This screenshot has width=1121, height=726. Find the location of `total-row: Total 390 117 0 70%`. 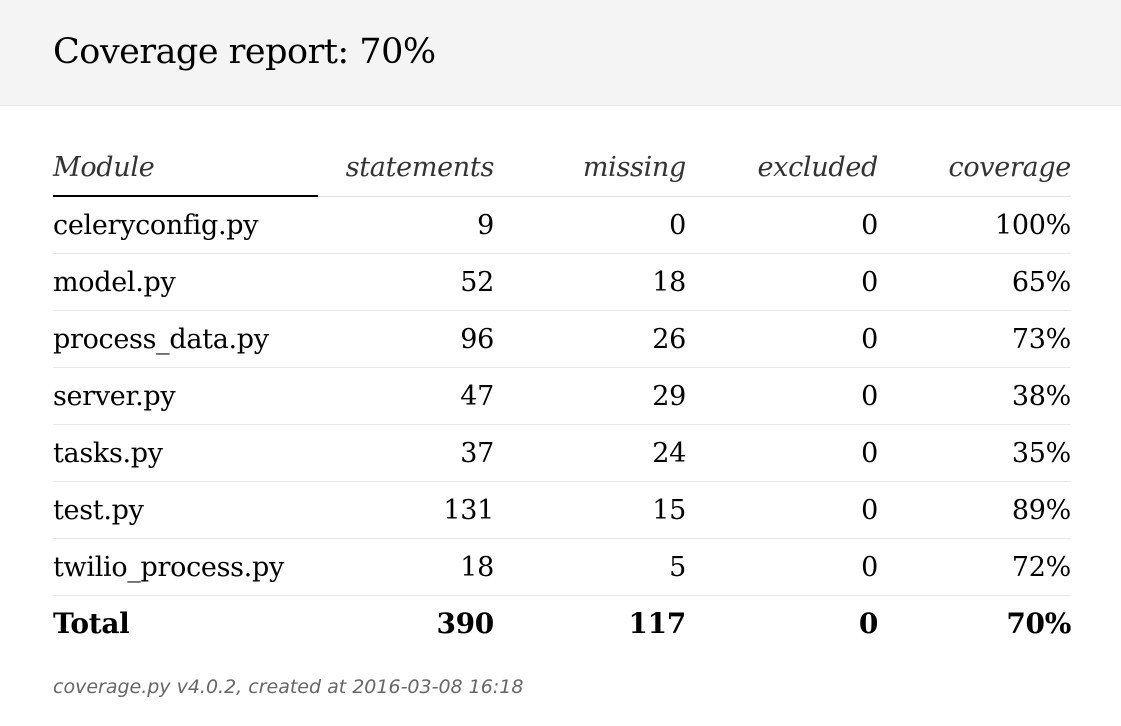

total-row: Total 390 117 0 70% is located at coordinates (562, 624).